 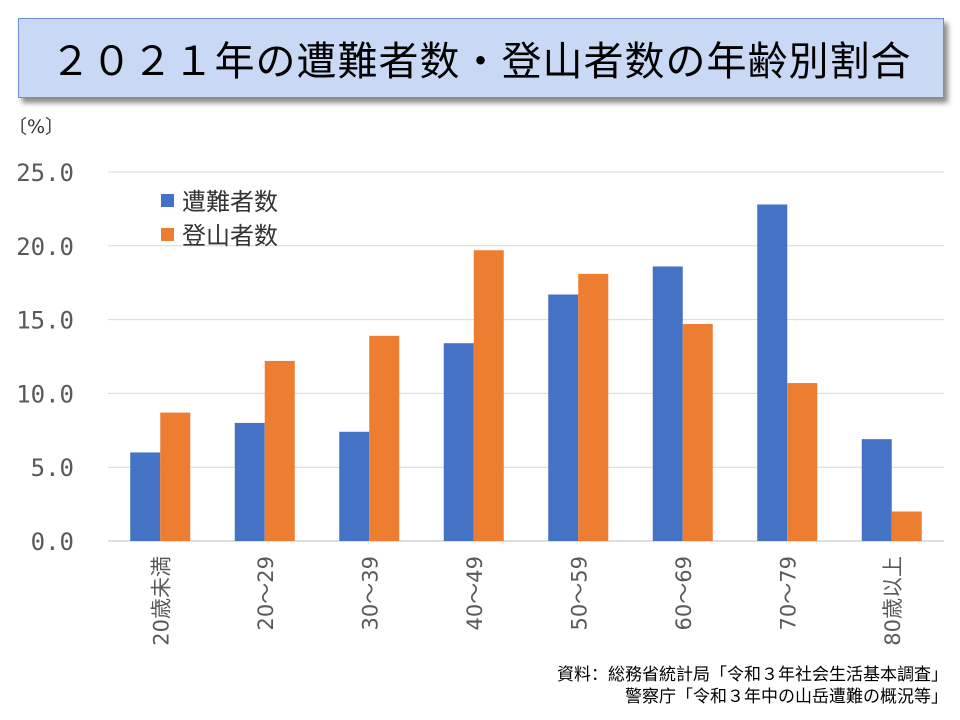 I want to click on legend-label-1: 登山者数, so click(x=230, y=236).